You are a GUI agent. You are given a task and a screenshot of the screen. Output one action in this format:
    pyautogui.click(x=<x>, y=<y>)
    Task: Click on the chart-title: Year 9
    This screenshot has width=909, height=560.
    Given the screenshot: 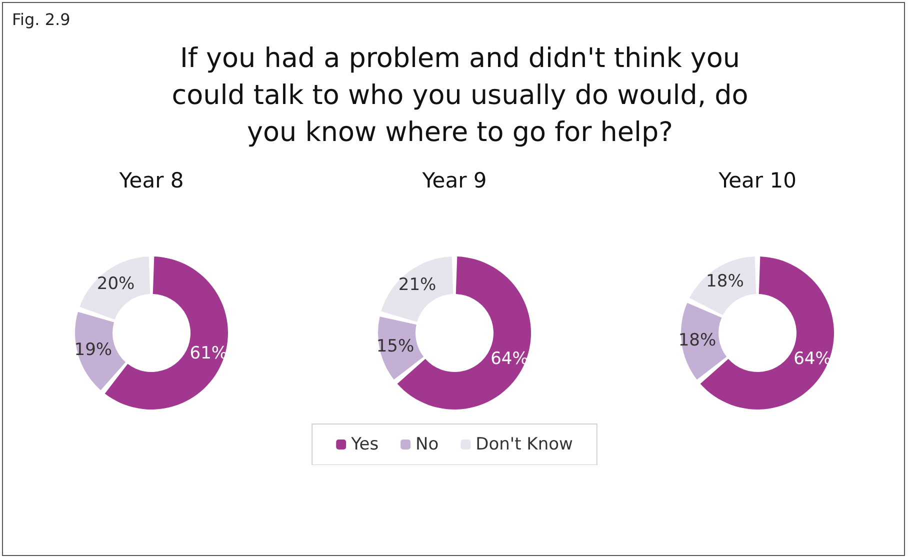 What is the action you would take?
    pyautogui.click(x=454, y=180)
    